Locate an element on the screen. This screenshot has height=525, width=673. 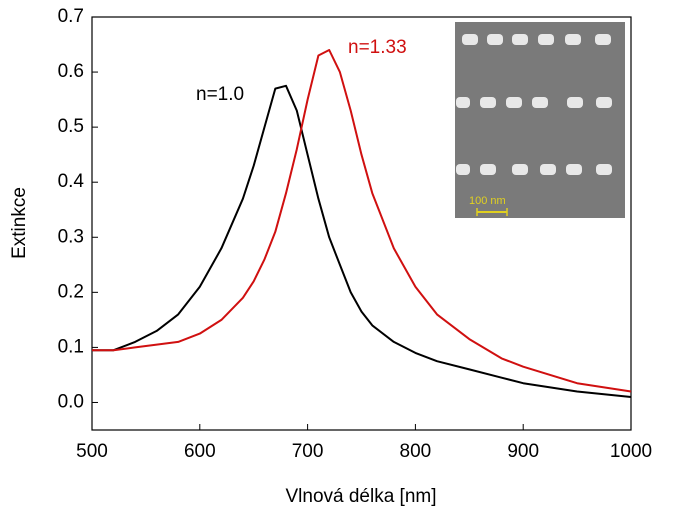
series-label: n=1.0 is located at coordinates (220, 94).